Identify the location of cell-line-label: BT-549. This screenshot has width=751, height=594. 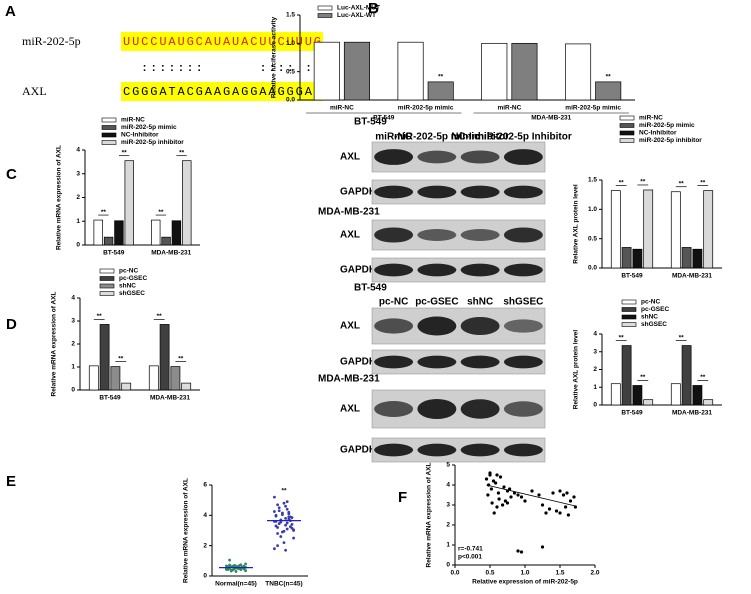
(370, 288).